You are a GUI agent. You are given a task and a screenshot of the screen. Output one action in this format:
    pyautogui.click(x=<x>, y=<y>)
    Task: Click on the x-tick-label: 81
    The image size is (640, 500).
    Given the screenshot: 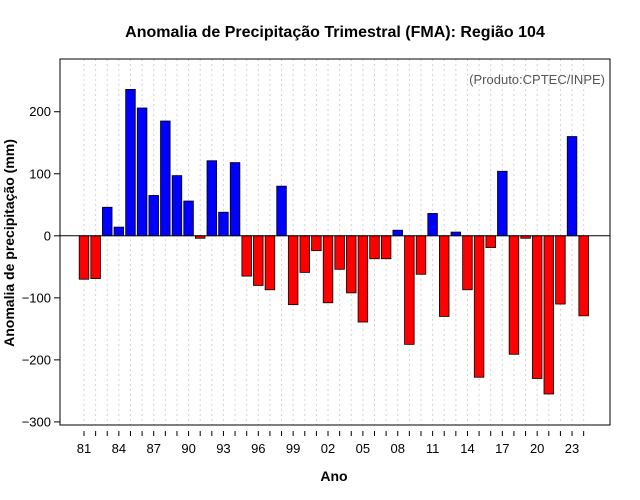 What is the action you would take?
    pyautogui.click(x=84, y=448)
    